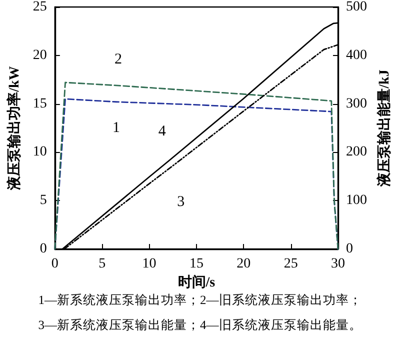 This screenshot has width=400, height=343. Describe the element at coordinates (39, 7) in the screenshot. I see `y-tick-label: 25` at that location.